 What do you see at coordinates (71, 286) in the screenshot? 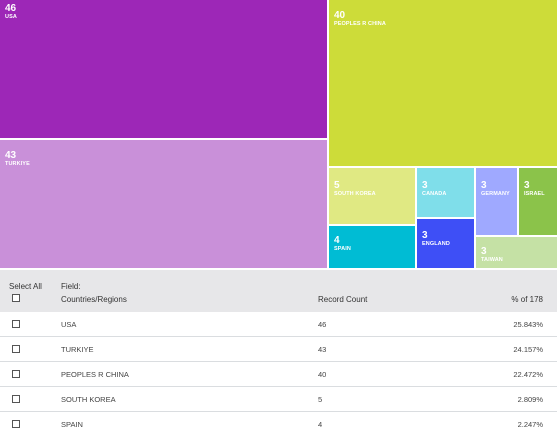
I see `field-label: Field:` at bounding box center [71, 286].